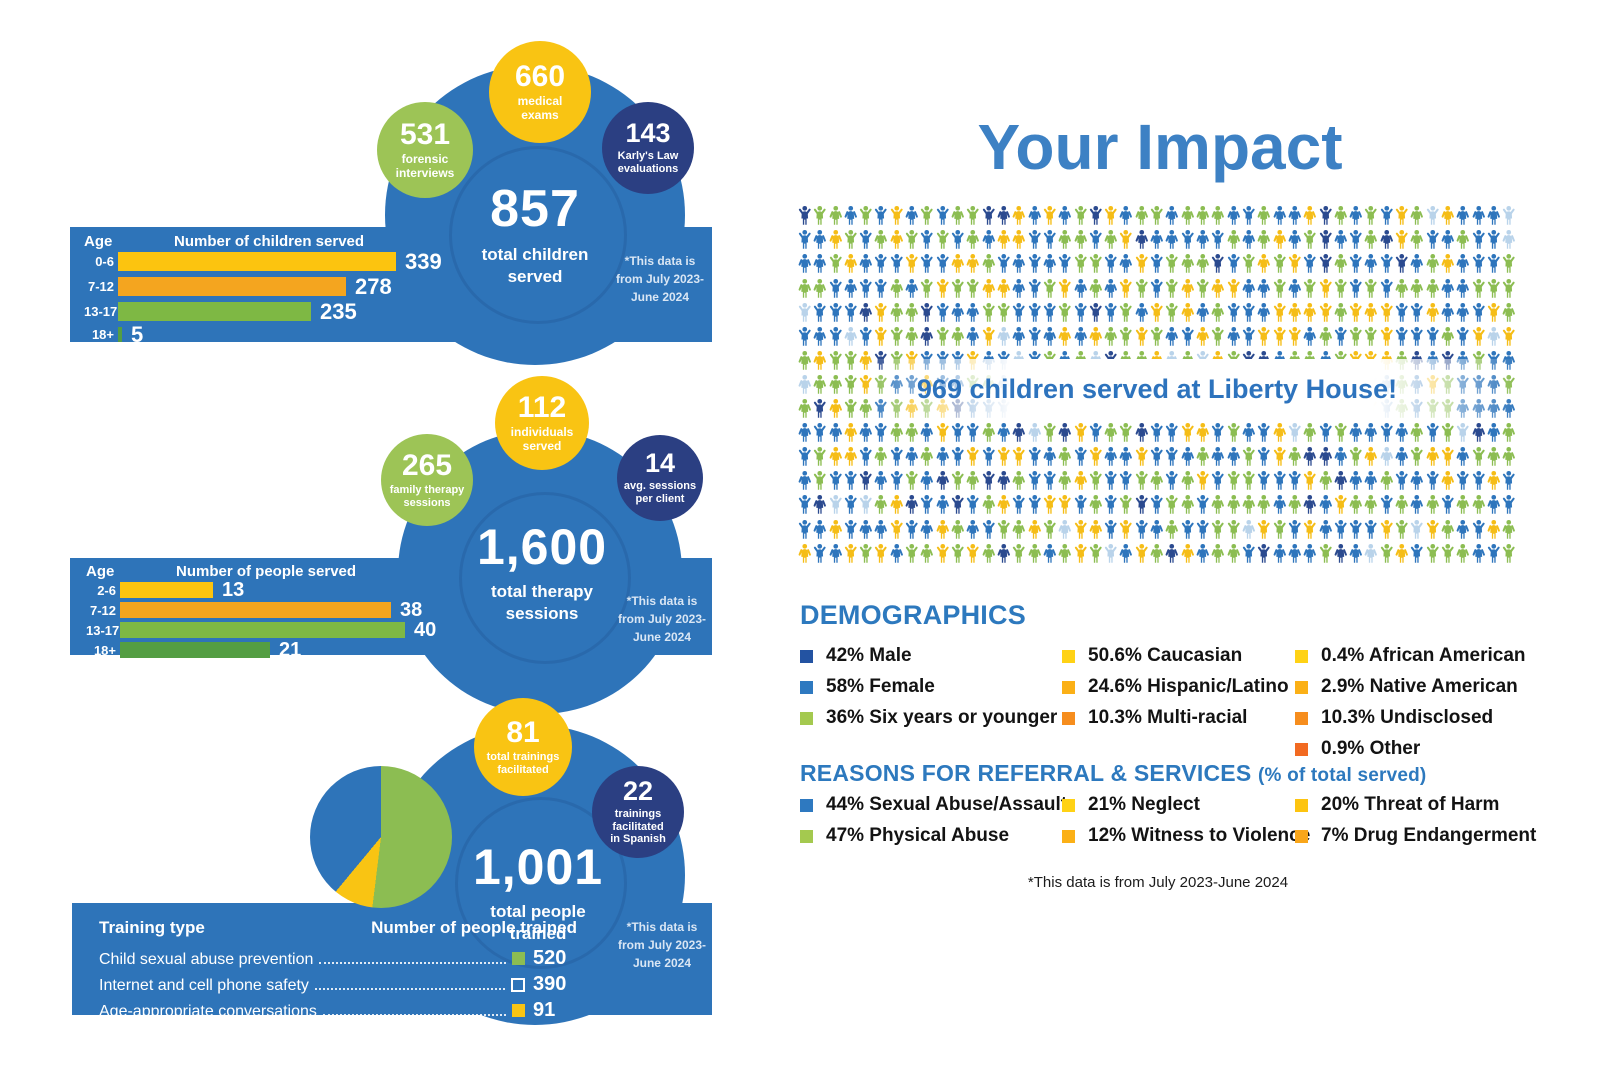 This screenshot has width=1620, height=1080. I want to click on bar-value: 339, so click(423, 261).